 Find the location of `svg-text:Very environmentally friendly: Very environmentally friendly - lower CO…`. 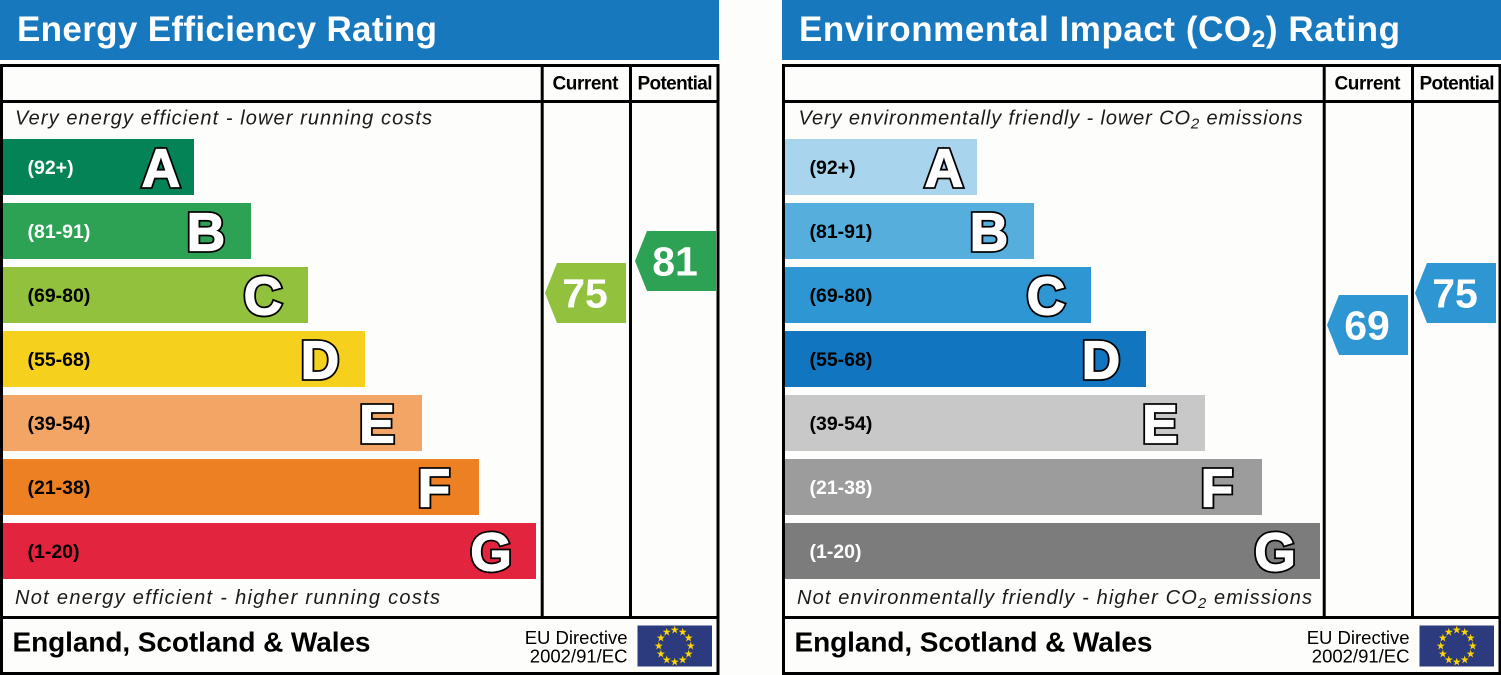

svg-text:Very environmentally friendly: Very environmentally friendly - lower CO… is located at coordinates (1051, 119).